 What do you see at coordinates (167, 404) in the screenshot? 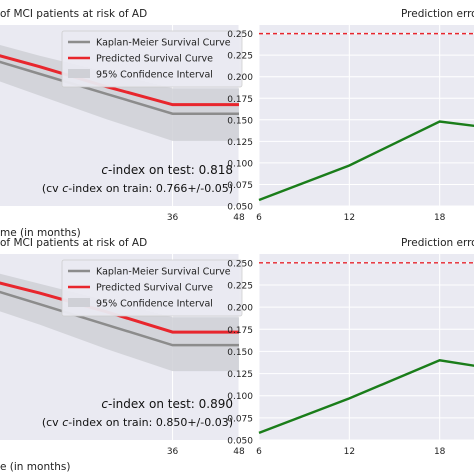
I see `cindex-test-label: c-index on test: 0.890` at bounding box center [167, 404].